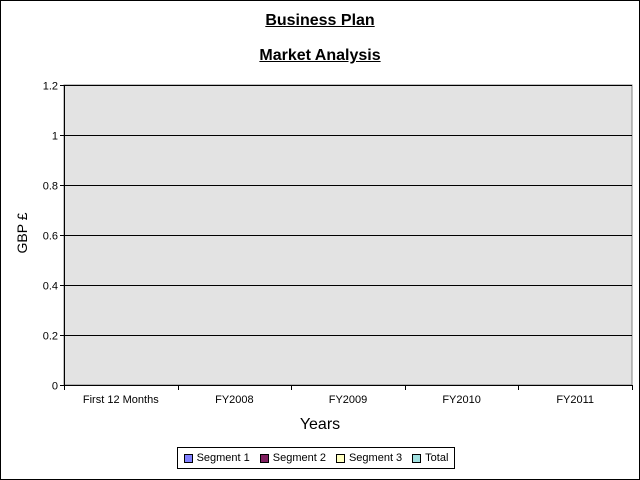  What do you see at coordinates (348, 400) in the screenshot?
I see `x-tick-label: FY2009` at bounding box center [348, 400].